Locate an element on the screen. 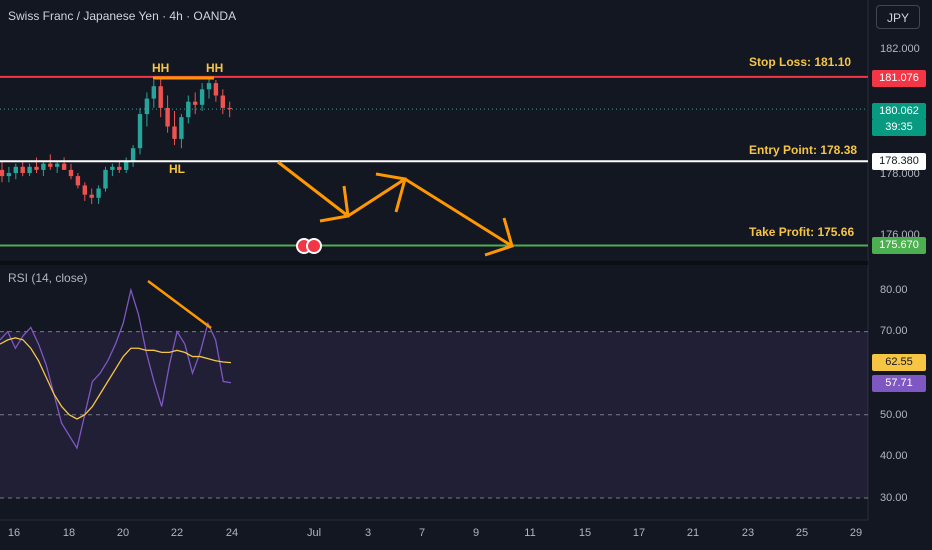  time-axis-tick: 7 is located at coordinates (422, 533).